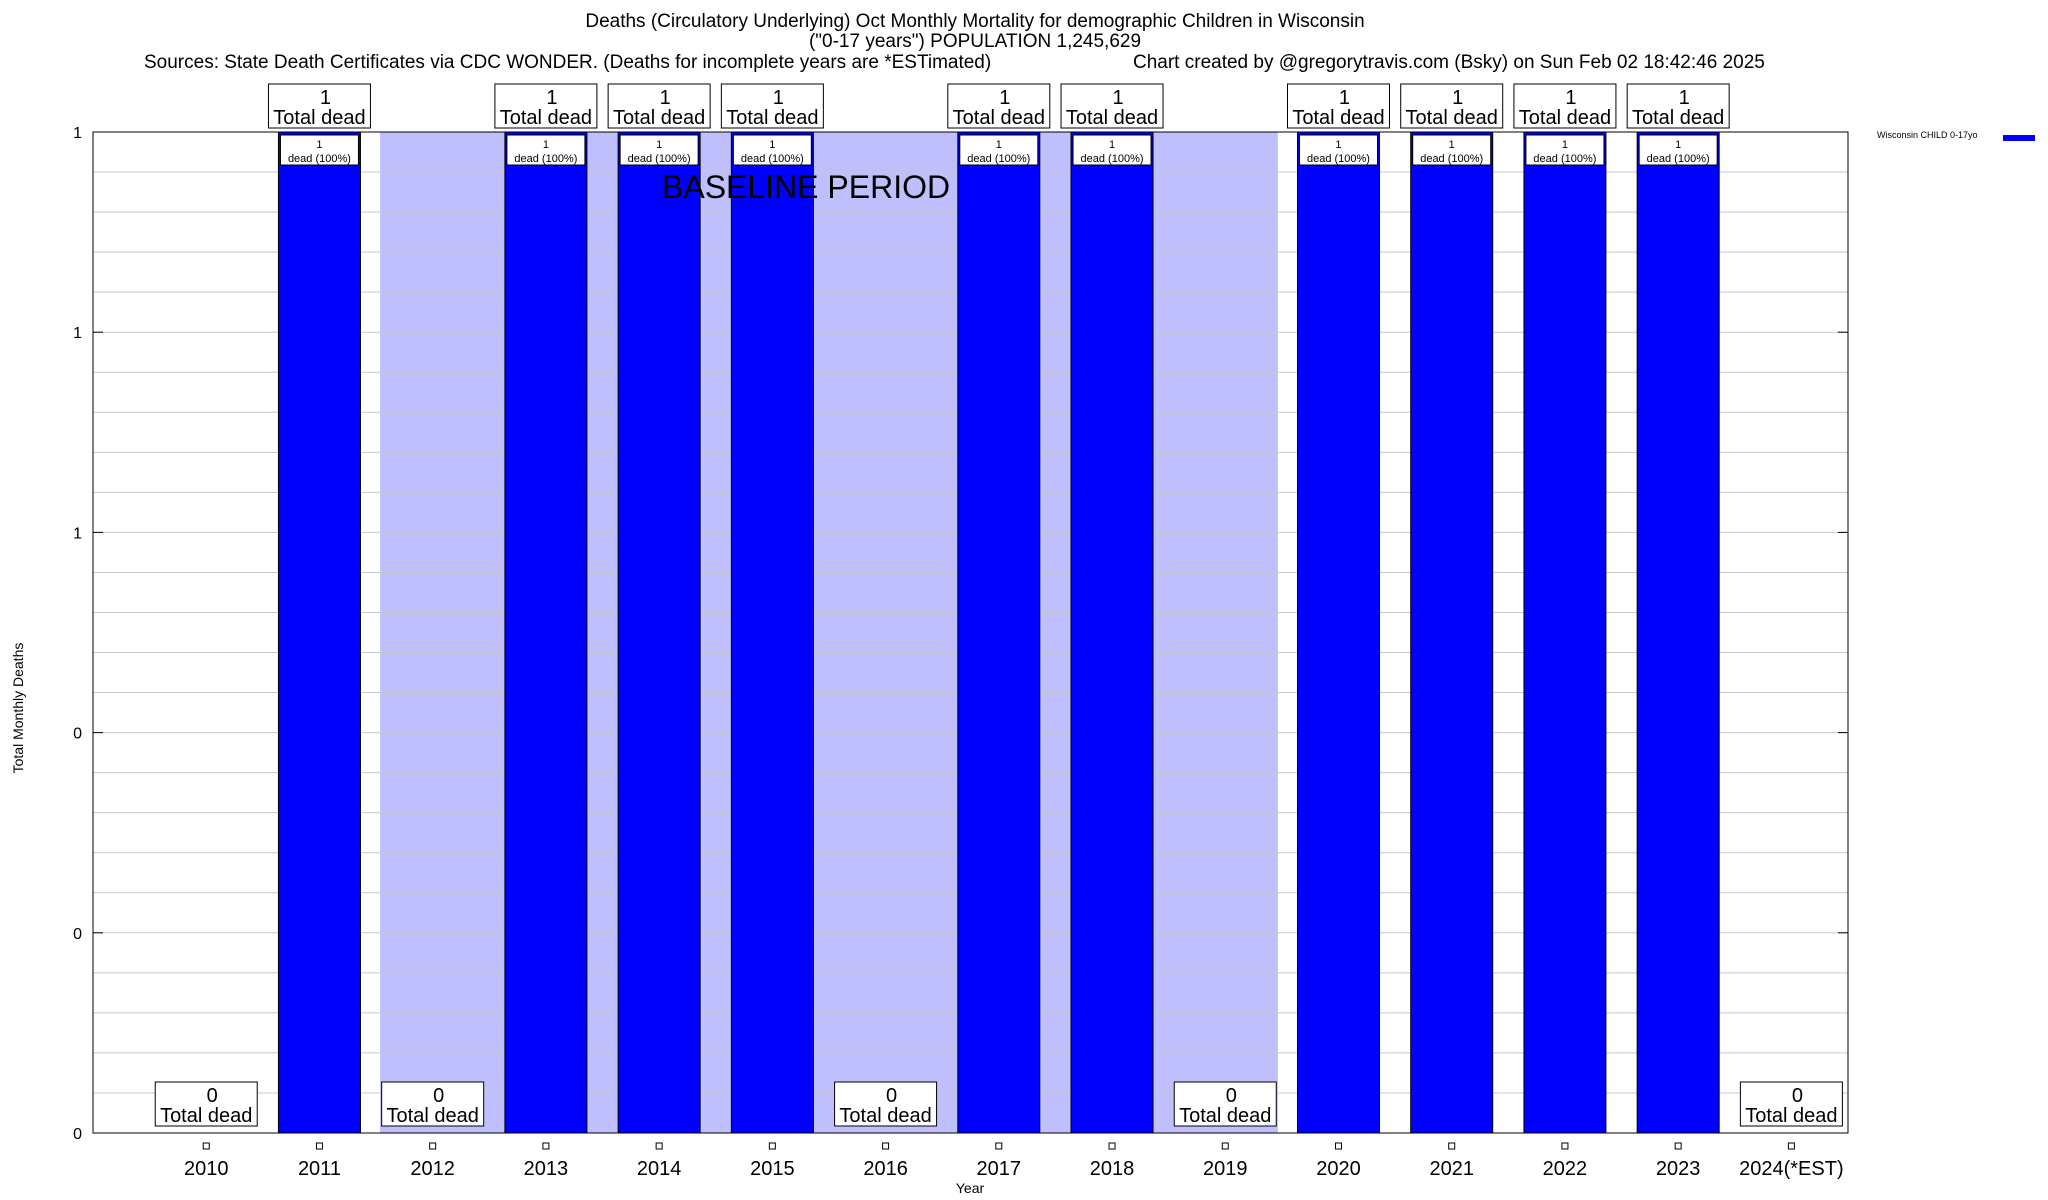  What do you see at coordinates (999, 1169) in the screenshot?
I see `x-tick-label: 2017` at bounding box center [999, 1169].